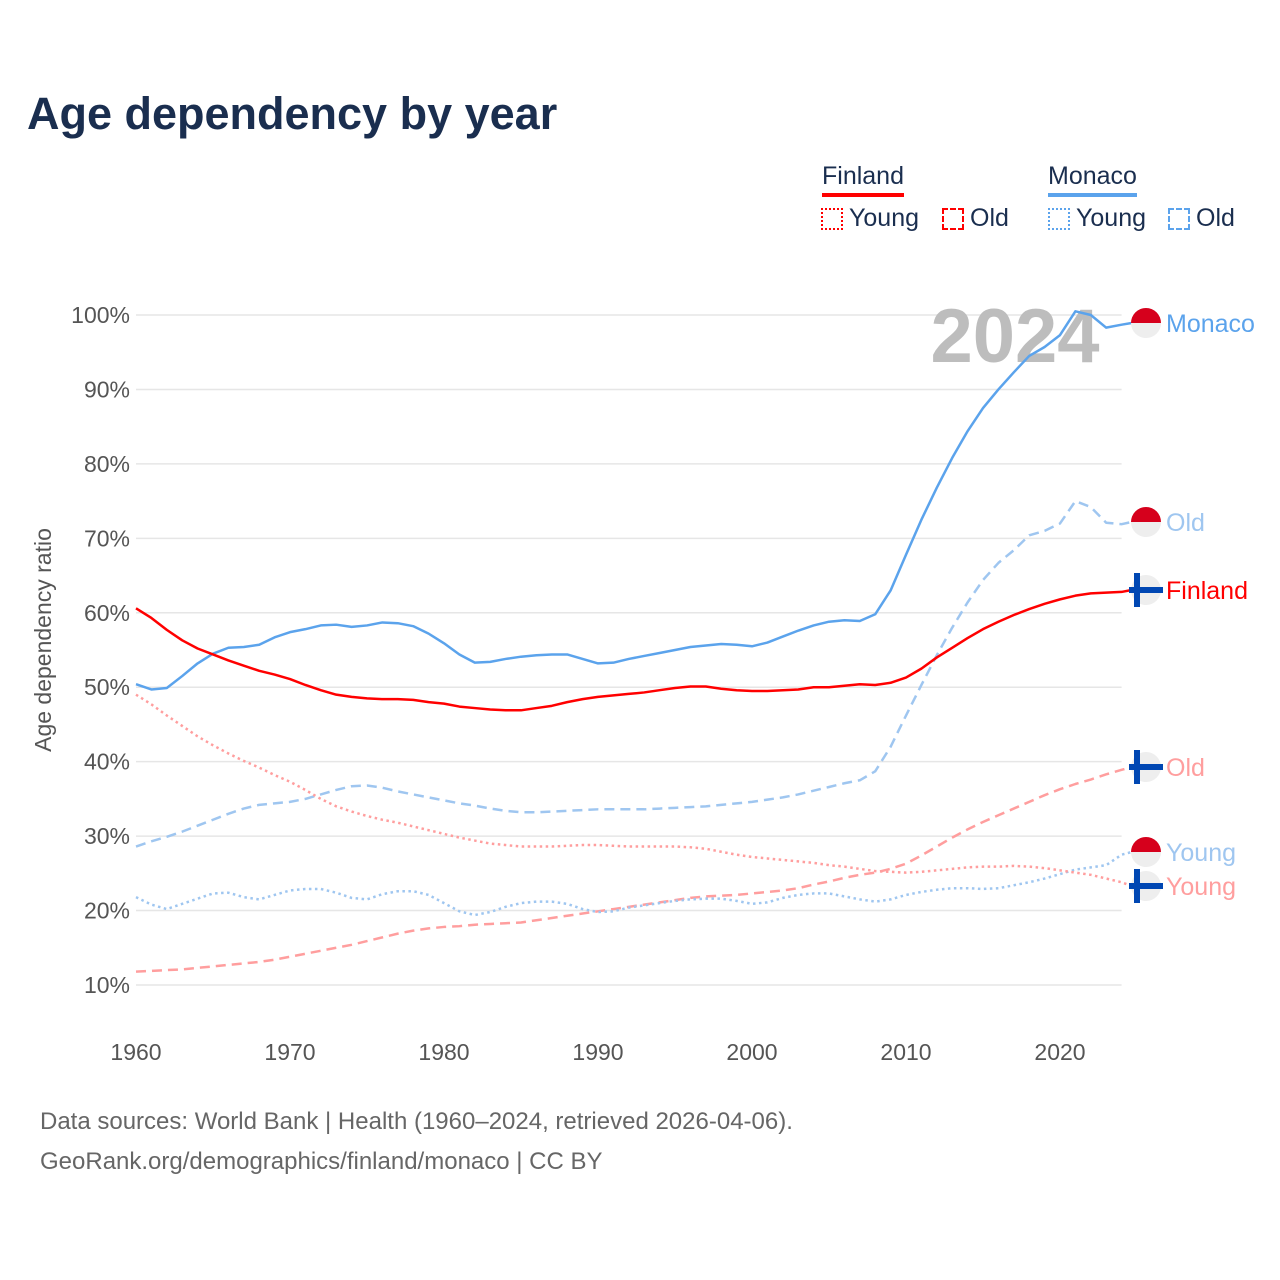 The image size is (1280, 1280). Describe the element at coordinates (107, 762) in the screenshot. I see `y-tick-label: 40%` at that location.